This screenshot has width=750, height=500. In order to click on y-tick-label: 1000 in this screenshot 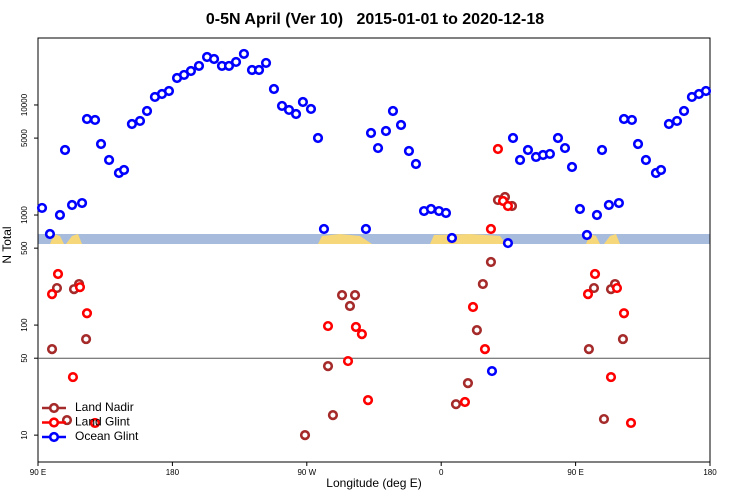, I will do `click(24, 215)`.